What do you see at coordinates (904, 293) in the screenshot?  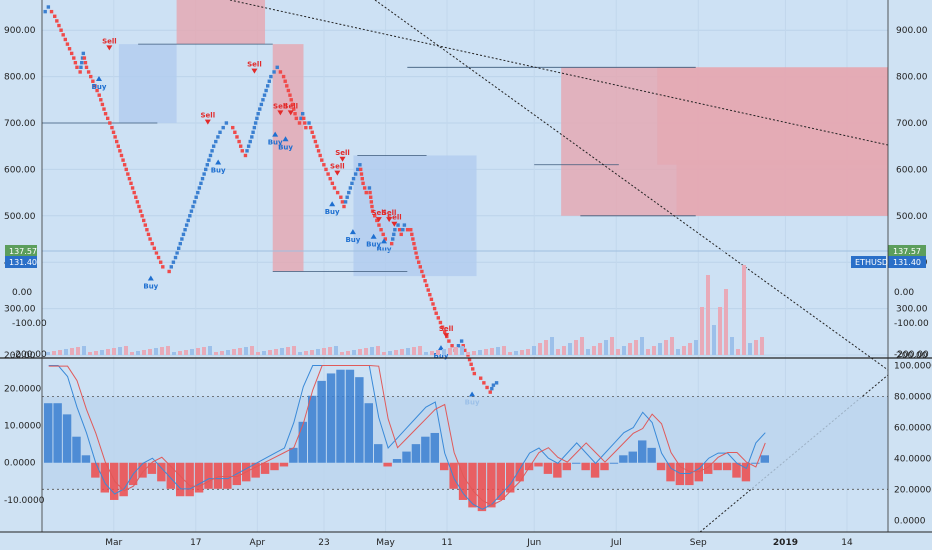 I see `histogram-tick-label: 0.00` at bounding box center [904, 293].